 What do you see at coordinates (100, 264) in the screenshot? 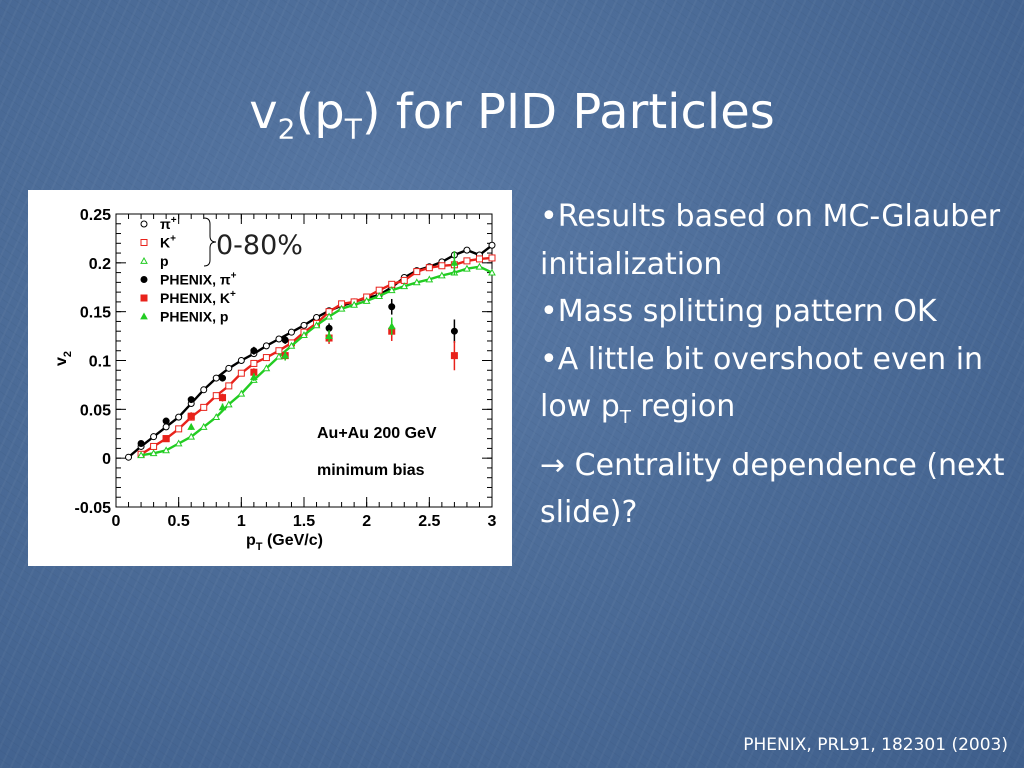
I see `y-tick-label: 0.2` at bounding box center [100, 264].